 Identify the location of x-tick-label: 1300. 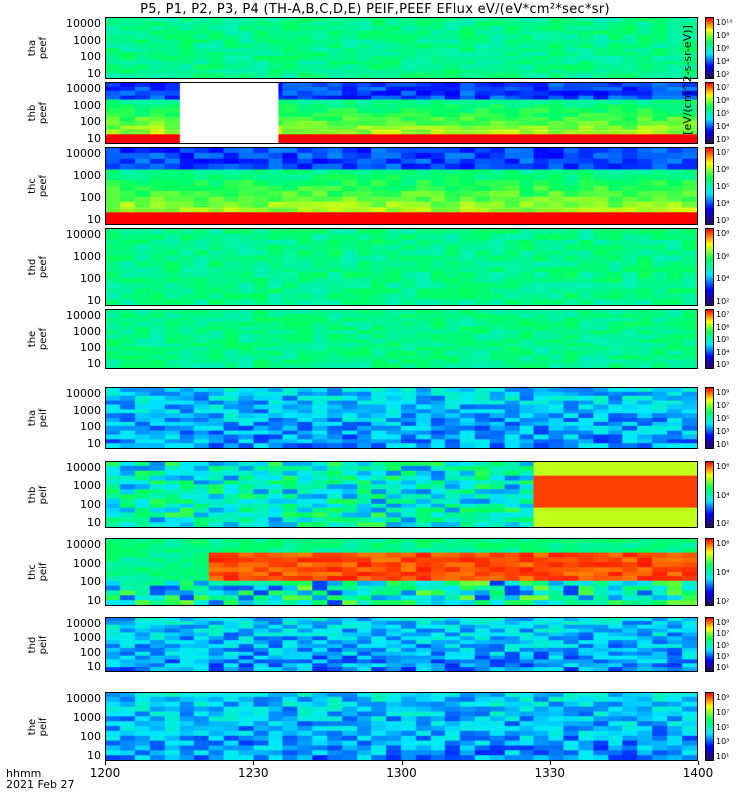
(401, 773).